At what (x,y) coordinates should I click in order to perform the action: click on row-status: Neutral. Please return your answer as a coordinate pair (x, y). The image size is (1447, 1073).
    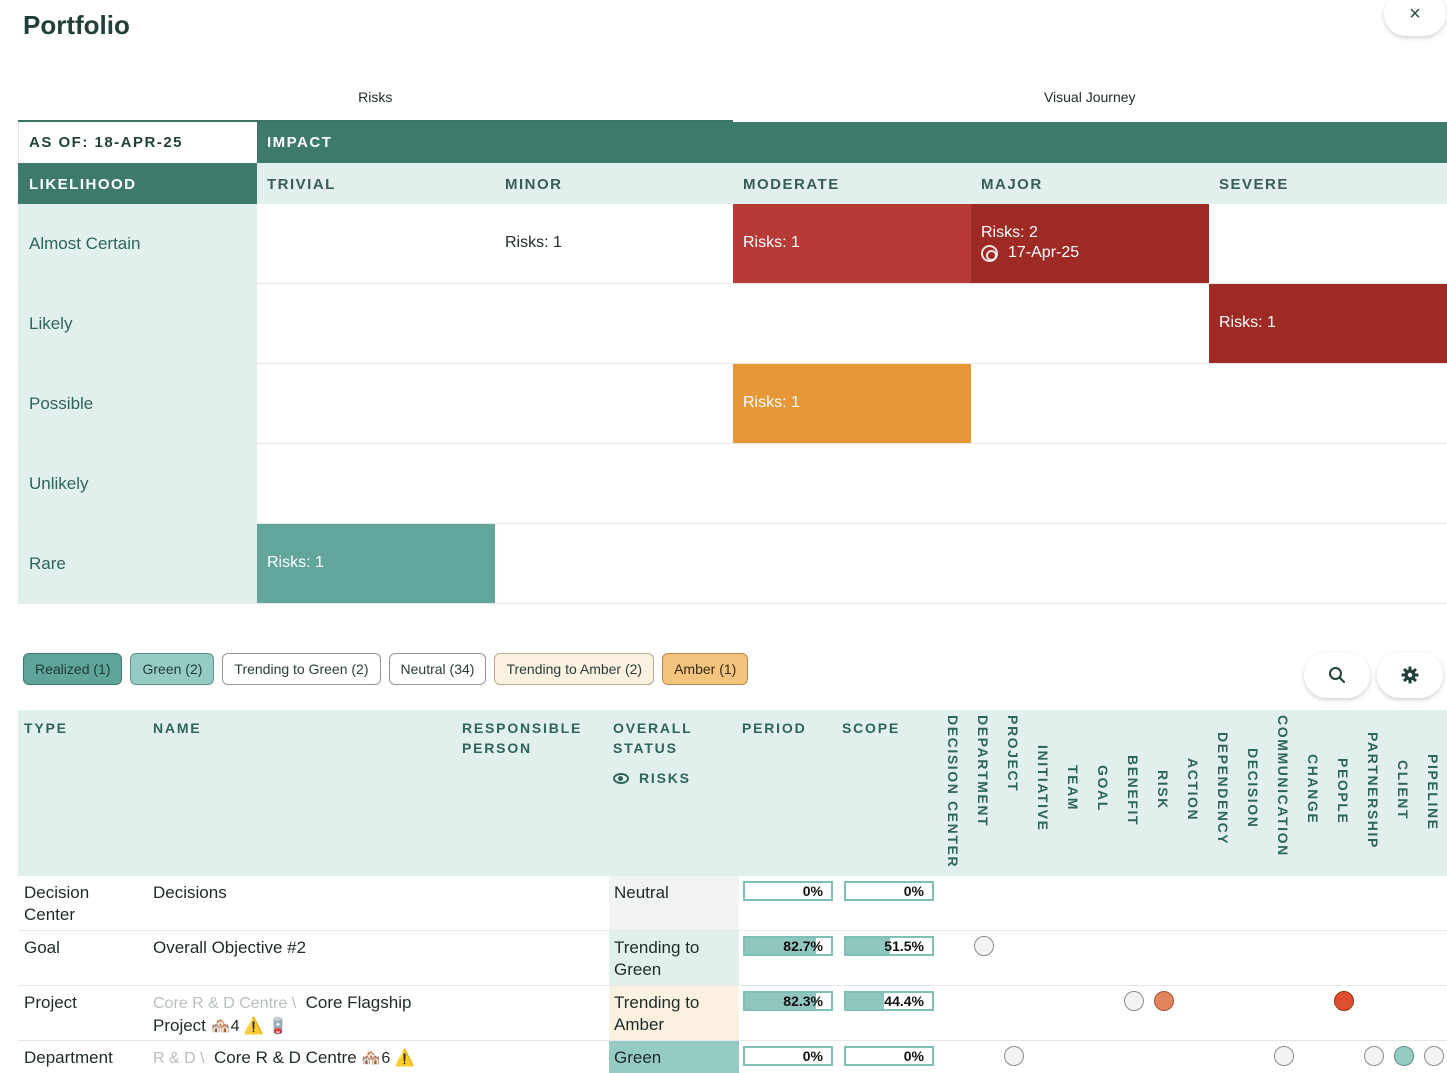
    Looking at the image, I should click on (674, 903).